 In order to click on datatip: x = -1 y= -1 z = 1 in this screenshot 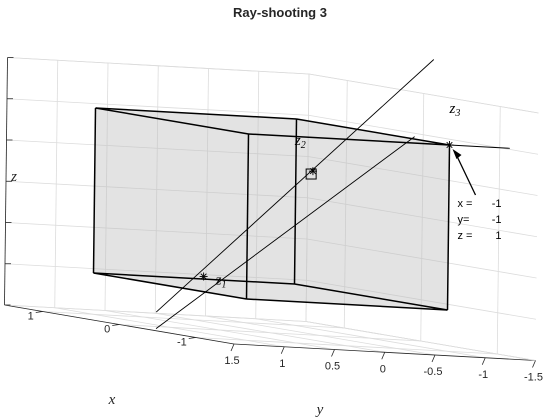, I will do `click(477, 195)`.